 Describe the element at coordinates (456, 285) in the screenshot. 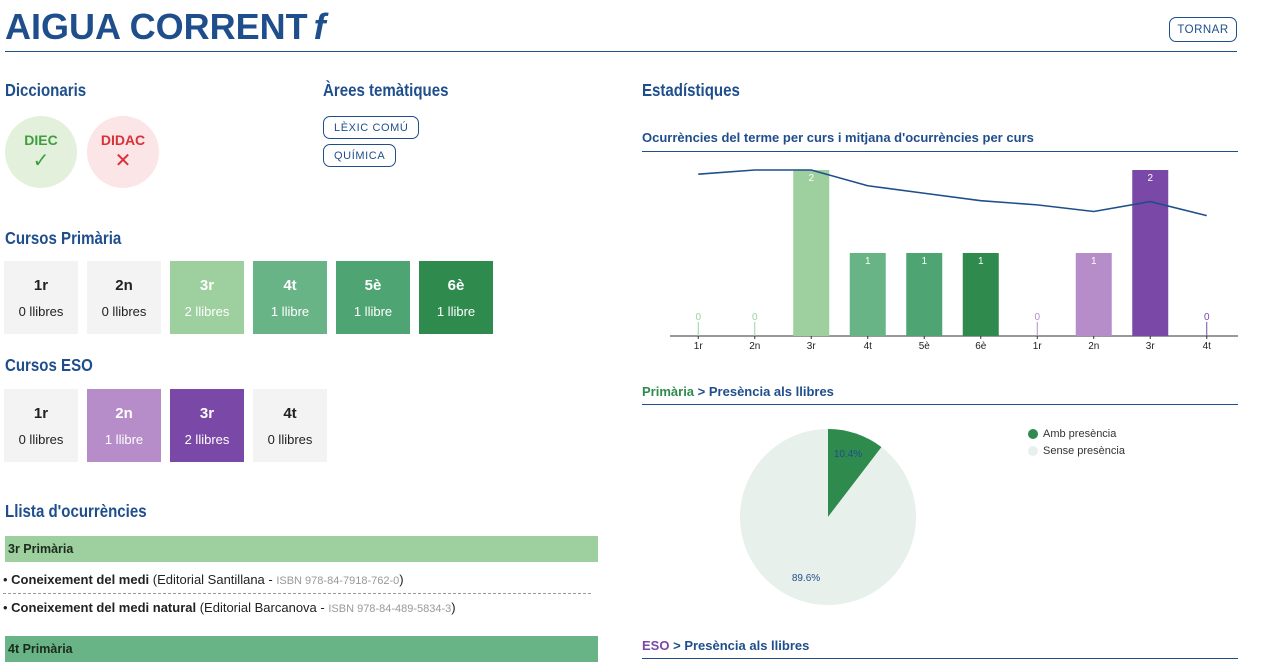

I see `course-name: 6è` at that location.